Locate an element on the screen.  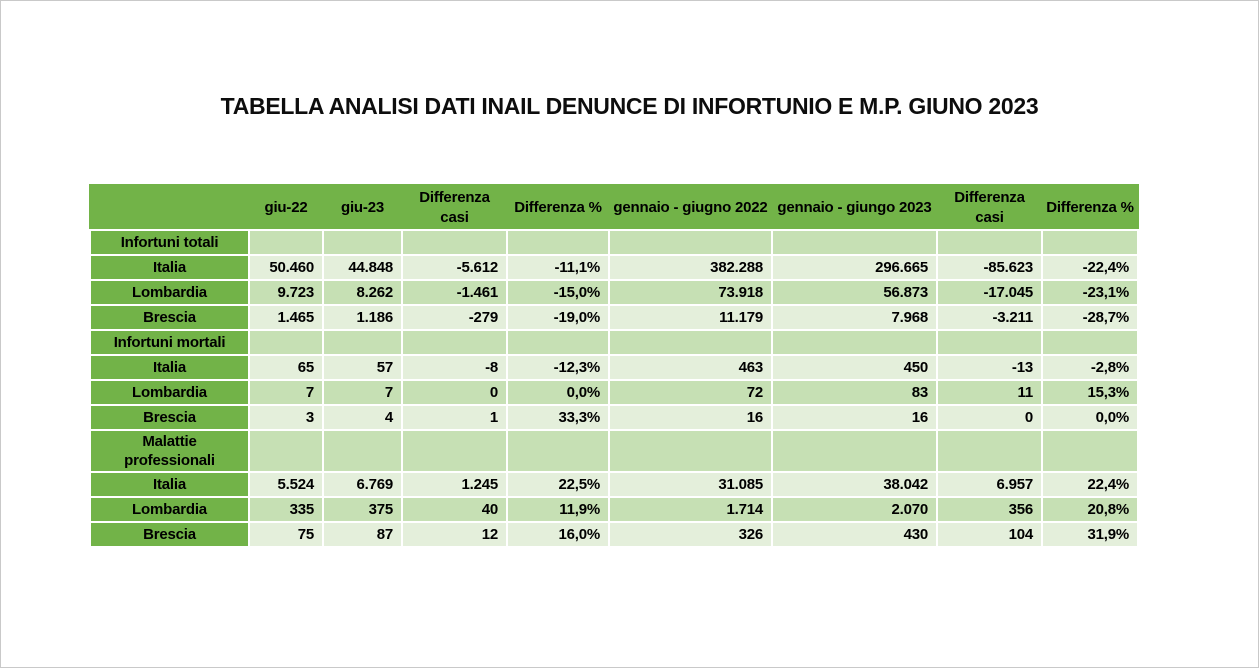
data-cell: 3 is located at coordinates (286, 417).